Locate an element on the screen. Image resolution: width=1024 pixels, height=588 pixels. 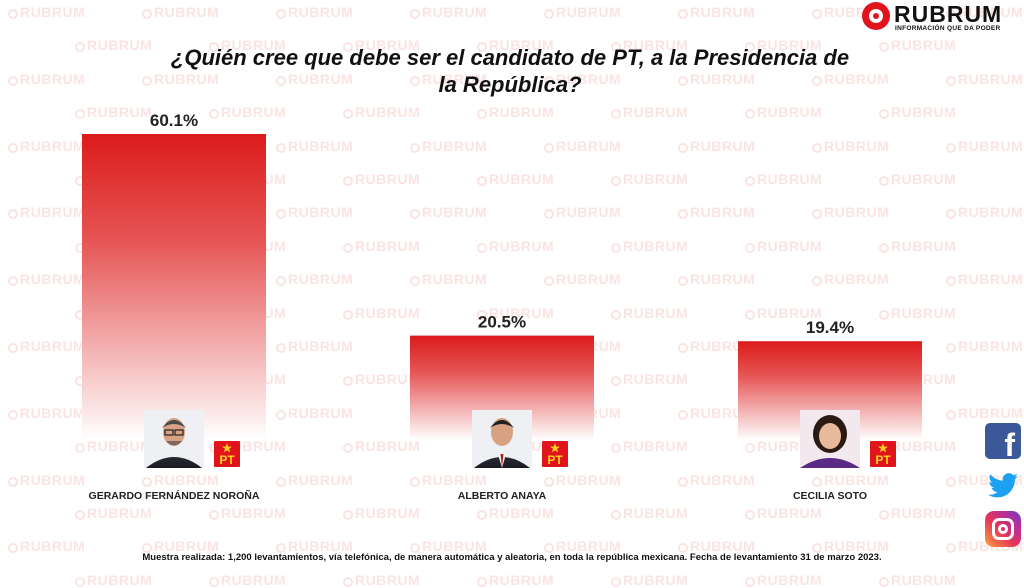
brand-logo-mark-icon is located at coordinates (876, 16).